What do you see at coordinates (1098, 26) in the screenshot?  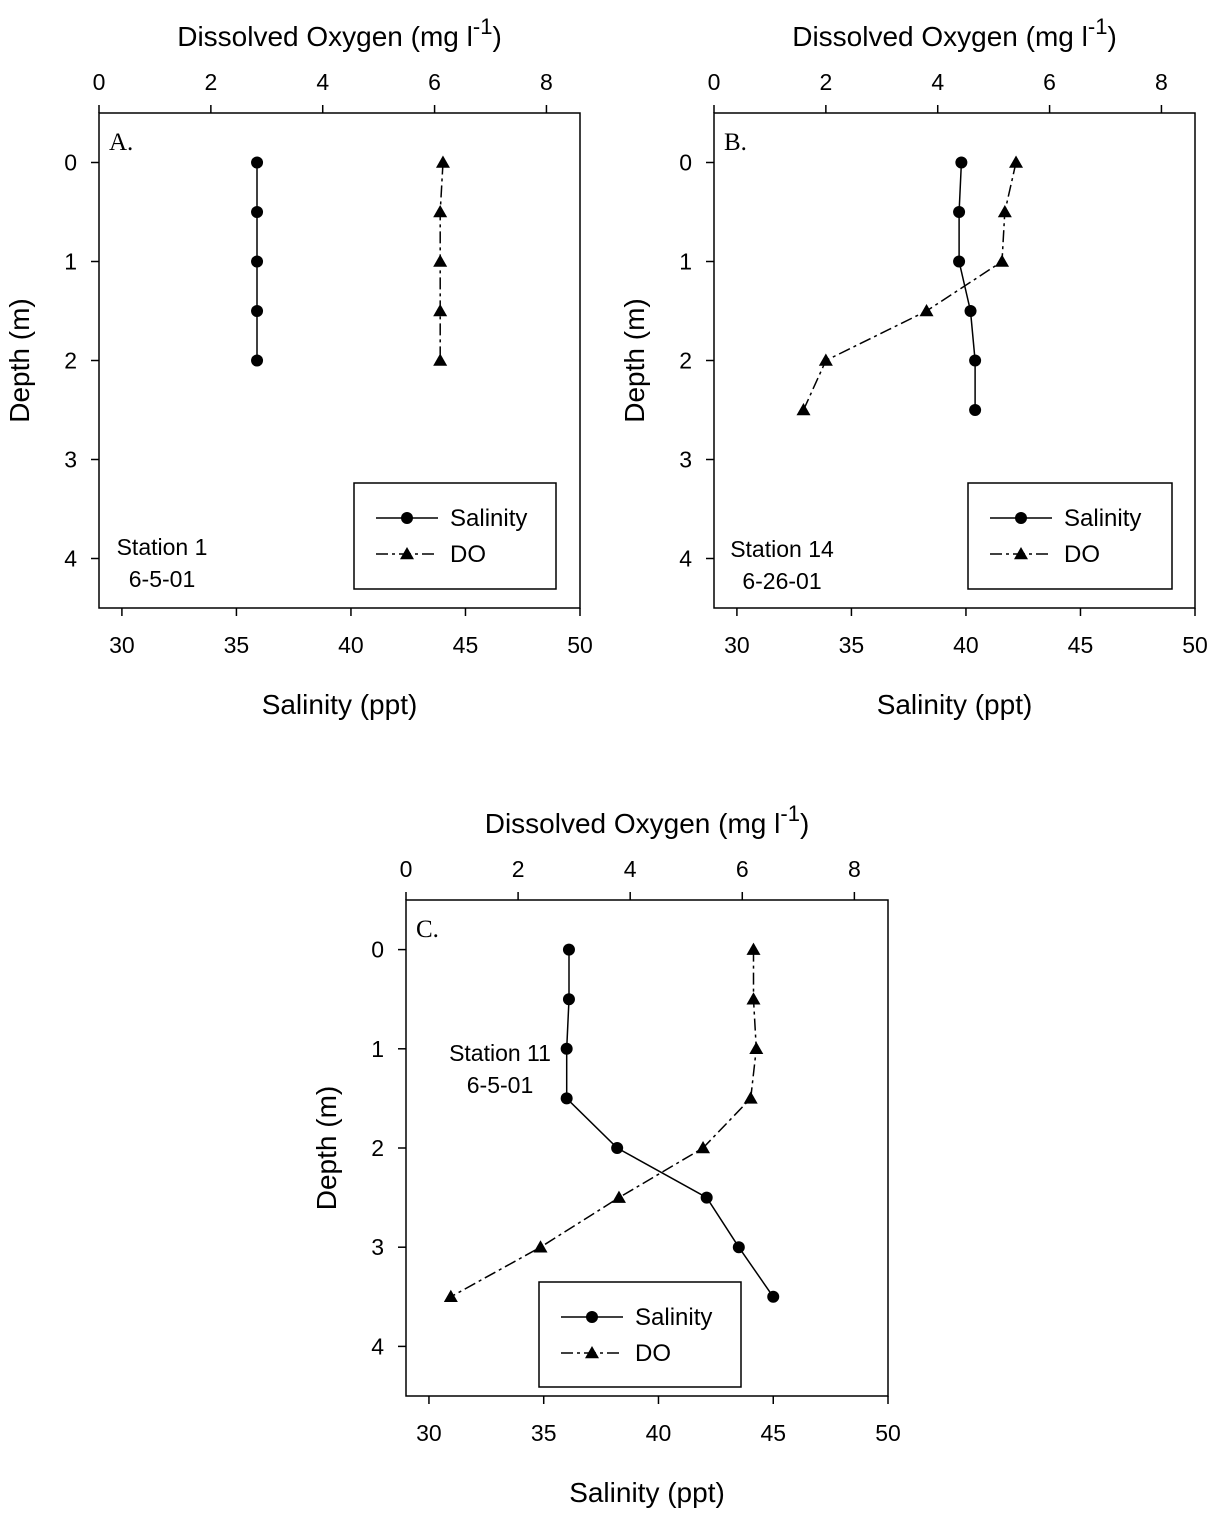 I see `x-top-axis-title-sup: -1` at bounding box center [1098, 26].